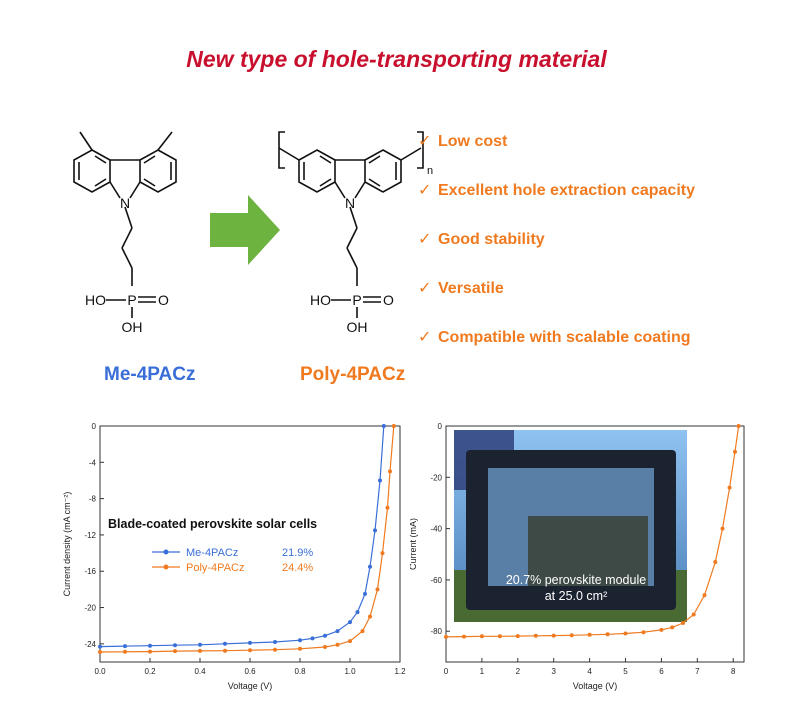  I want to click on x-tick-label: 0.2, so click(150, 671).